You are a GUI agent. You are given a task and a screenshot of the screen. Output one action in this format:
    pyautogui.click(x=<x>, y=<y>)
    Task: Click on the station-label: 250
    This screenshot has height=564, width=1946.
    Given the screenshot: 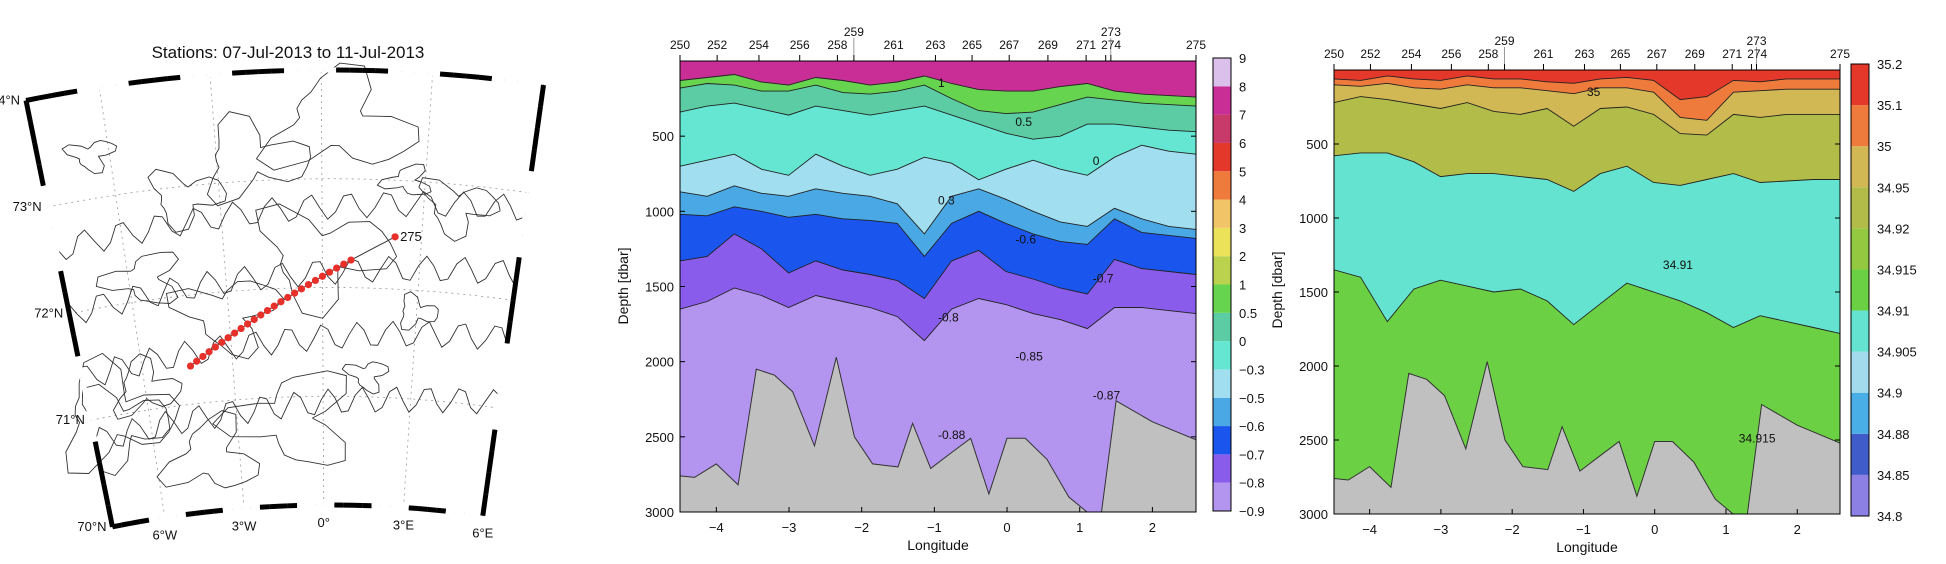 What is the action you would take?
    pyautogui.click(x=680, y=45)
    